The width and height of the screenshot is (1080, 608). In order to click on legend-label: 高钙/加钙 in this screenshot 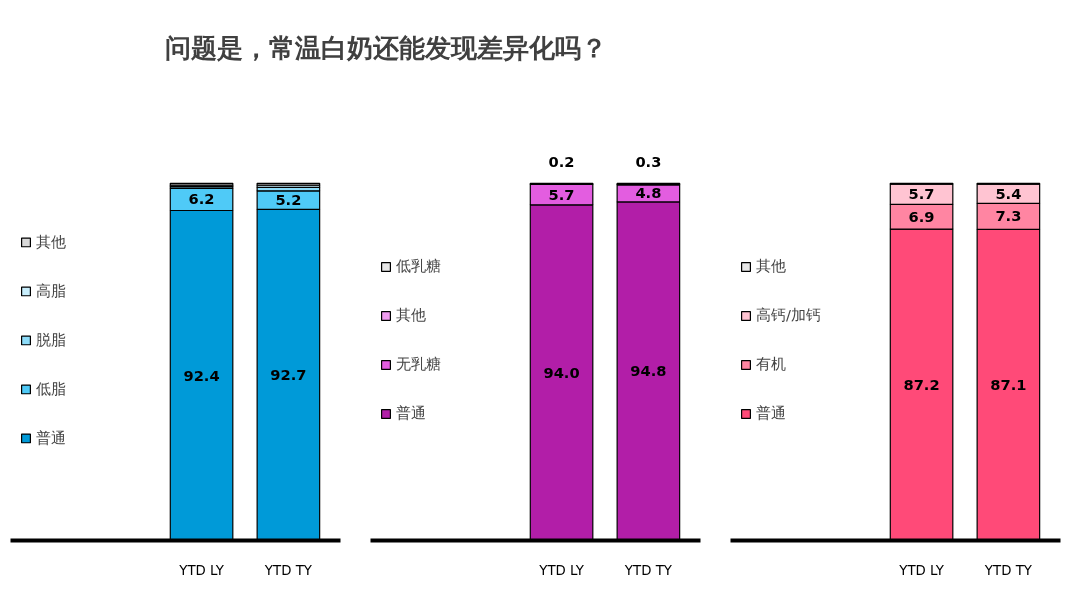, I will do `click(788, 315)`.